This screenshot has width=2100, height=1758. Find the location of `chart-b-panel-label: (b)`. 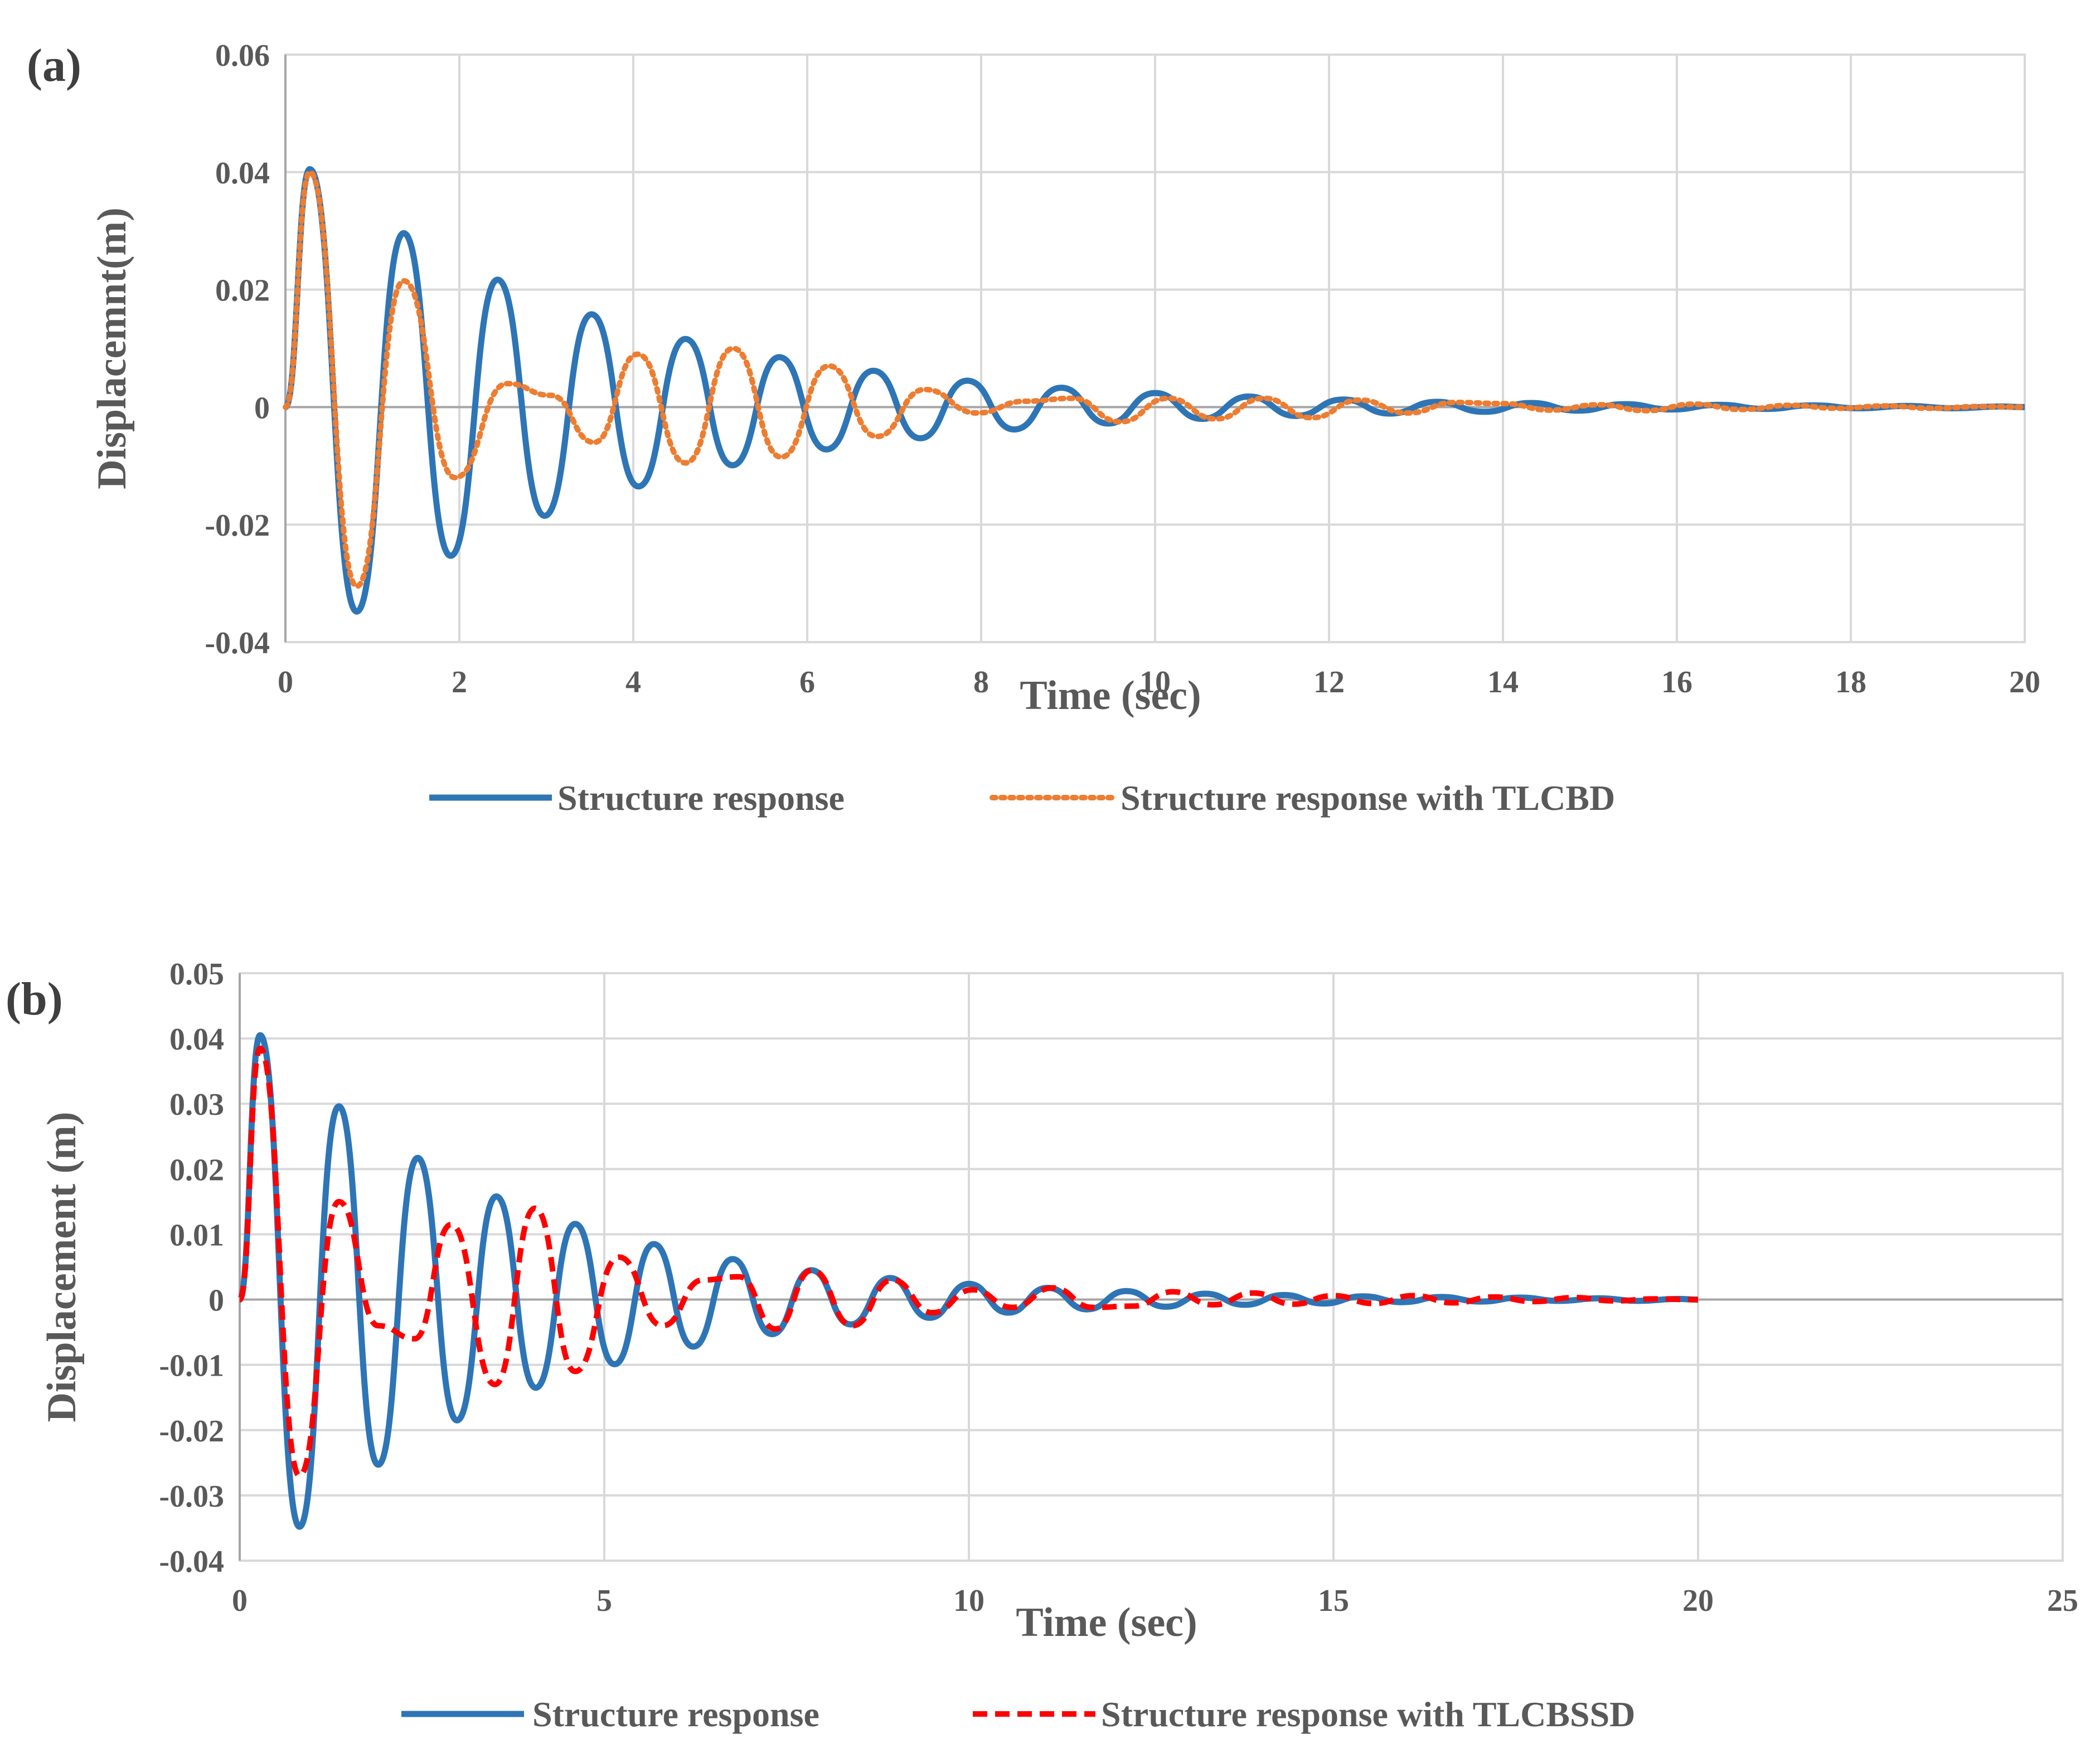

chart-b-panel-label: (b) is located at coordinates (34, 999).